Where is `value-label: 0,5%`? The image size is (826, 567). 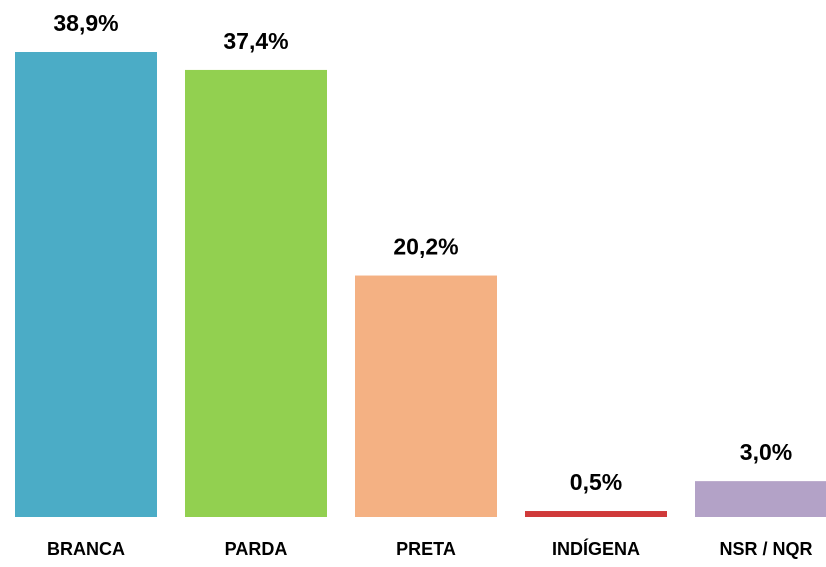 value-label: 0,5% is located at coordinates (596, 482).